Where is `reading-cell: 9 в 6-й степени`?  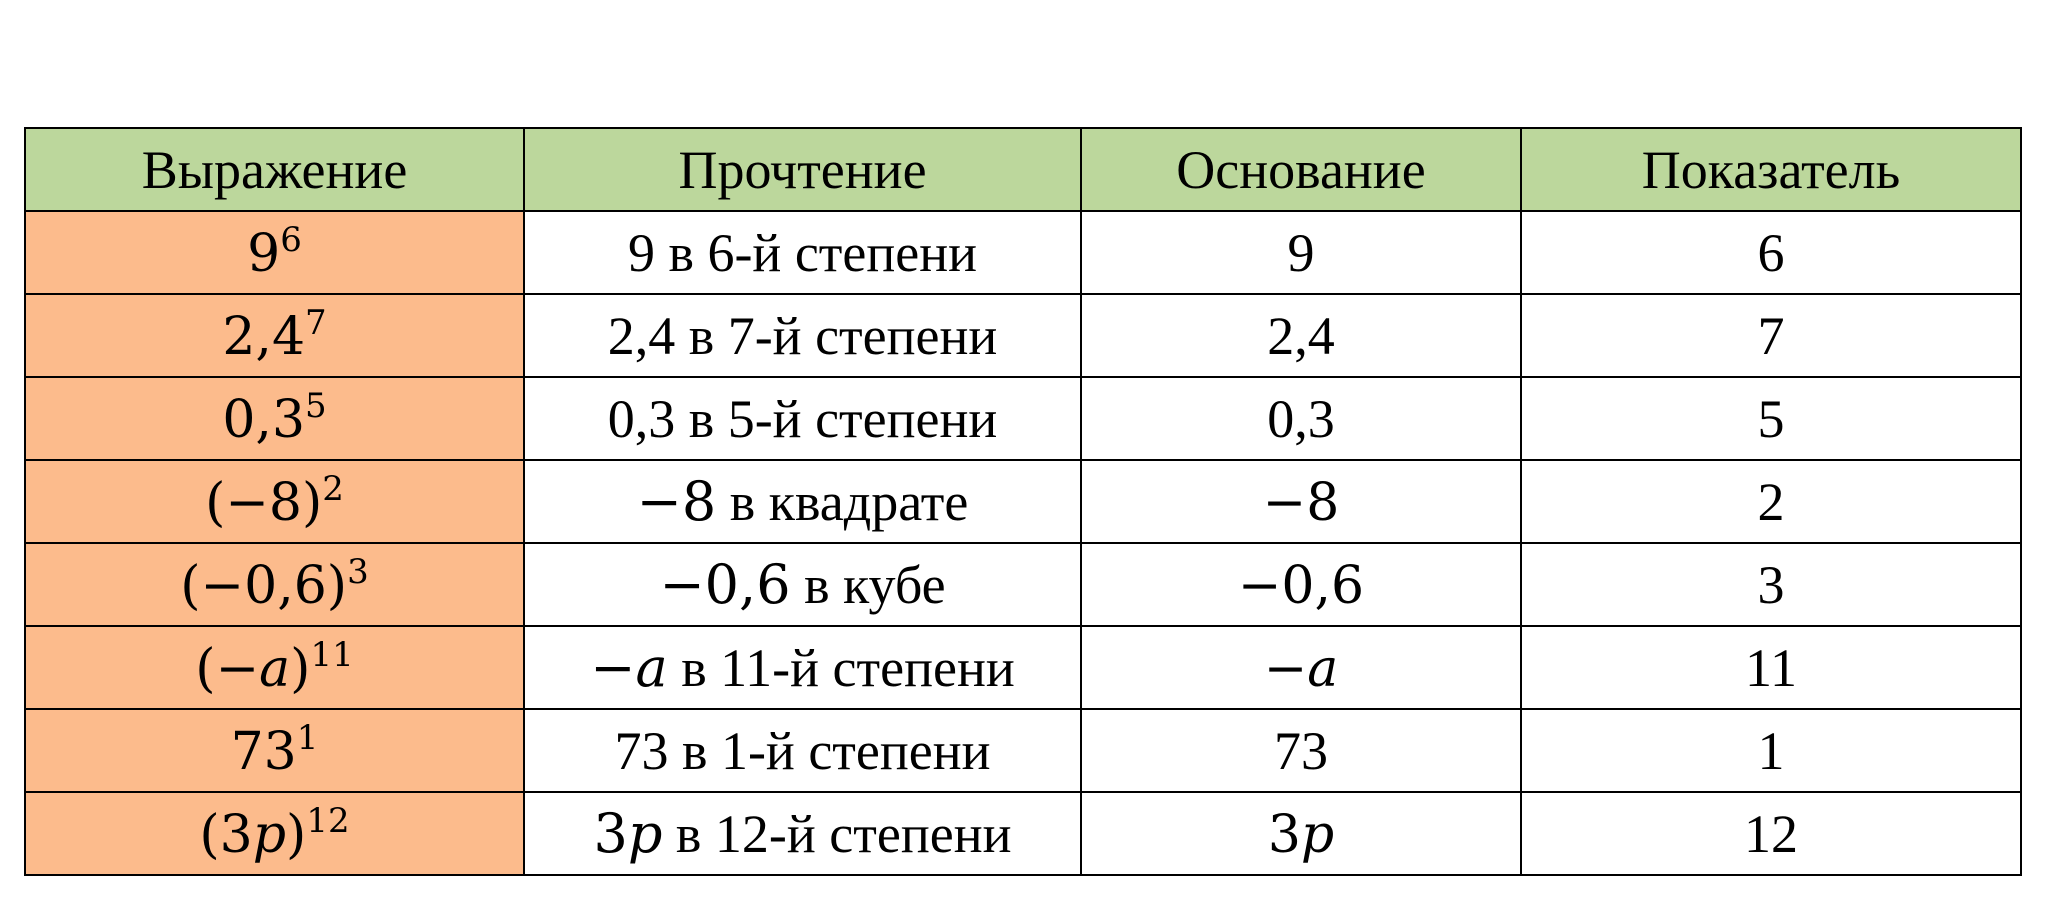
reading-cell: 9 в 6-й степени is located at coordinates (802, 252).